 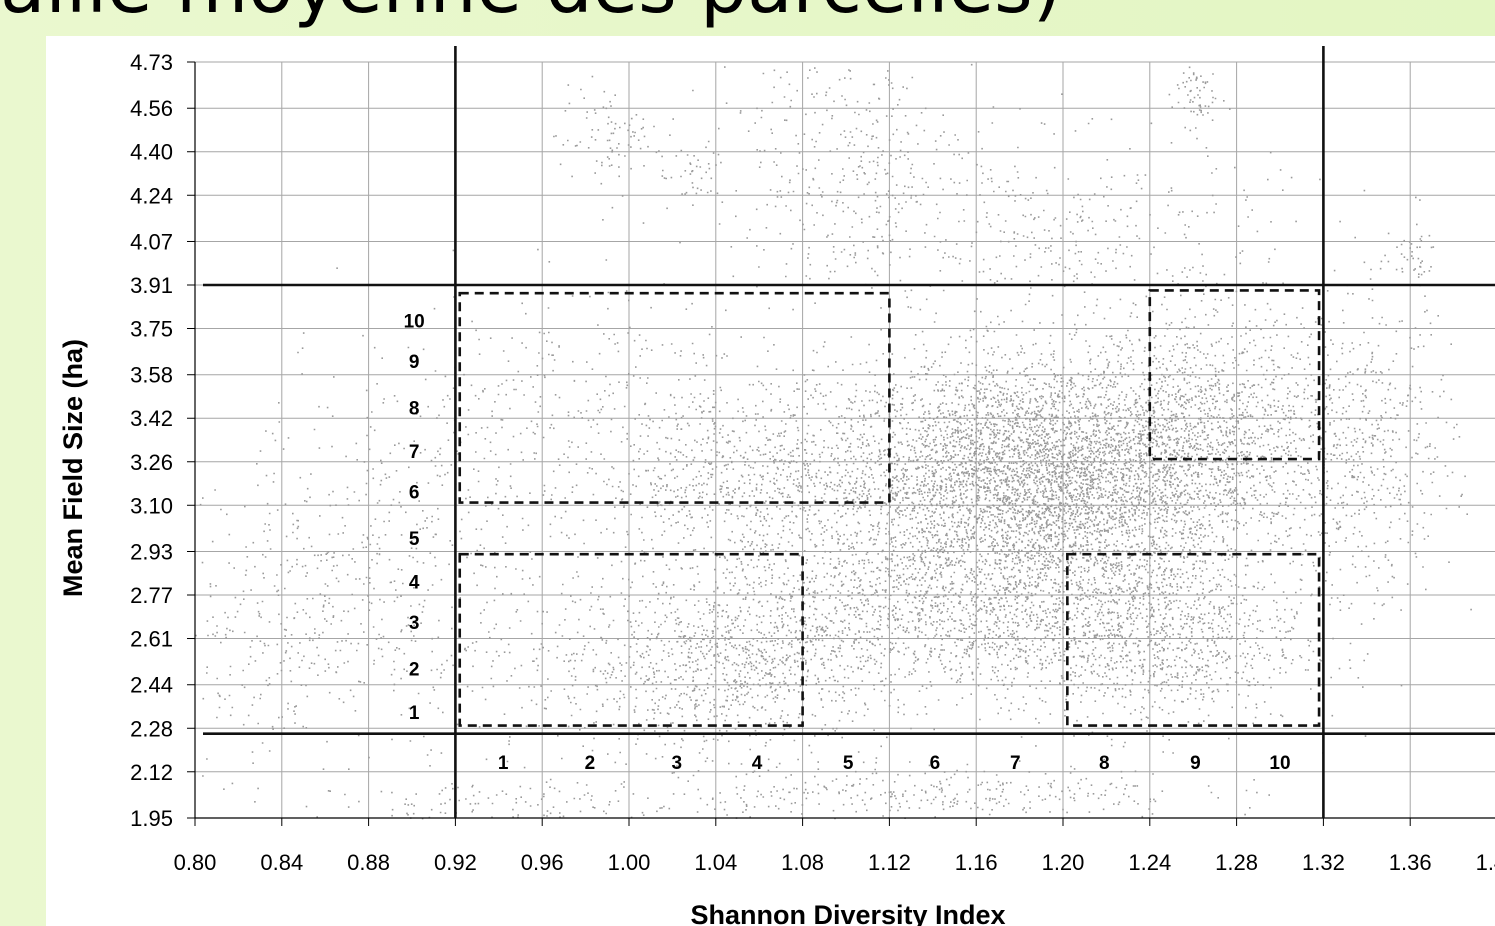 What do you see at coordinates (414, 362) in the screenshot?
I see `y-zone-label: 9` at bounding box center [414, 362].